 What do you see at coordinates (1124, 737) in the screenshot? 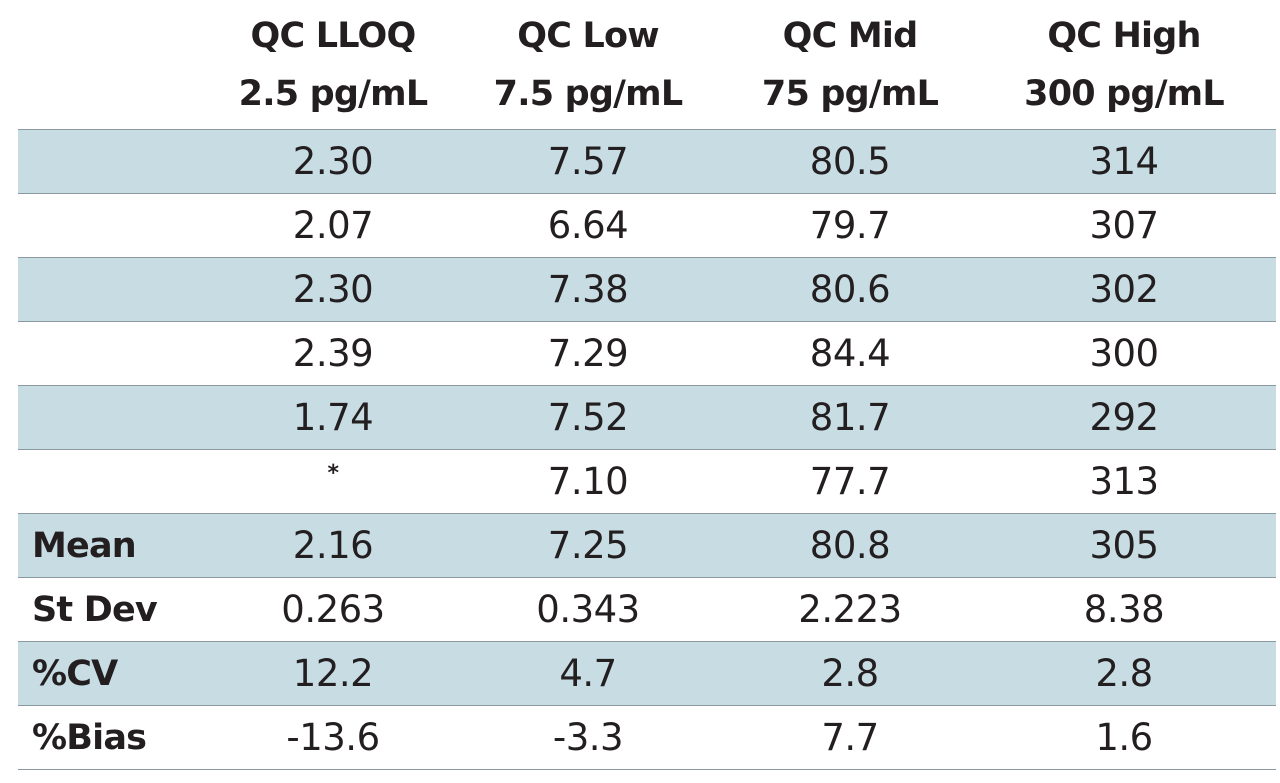
I see `table-cell: 1.6` at bounding box center [1124, 737].